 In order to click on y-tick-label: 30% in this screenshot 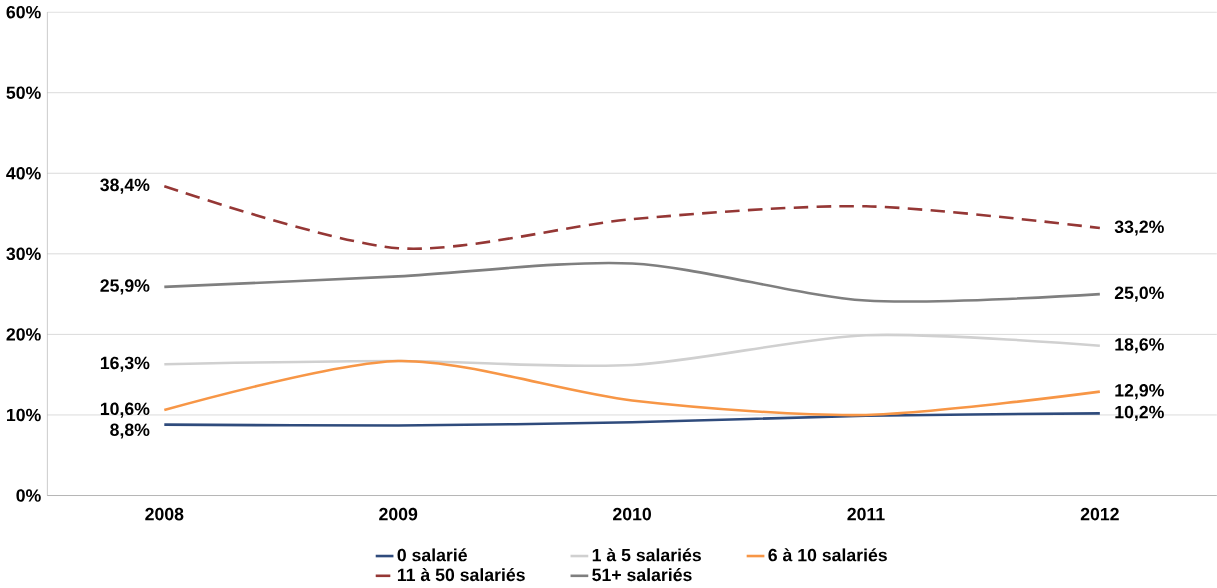, I will do `click(23, 254)`.